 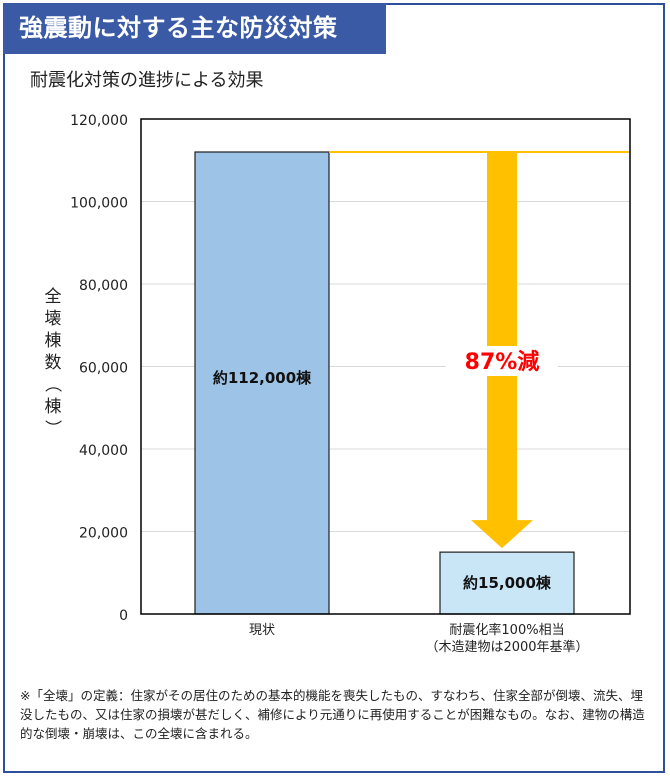 What do you see at coordinates (103, 451) in the screenshot?
I see `y-tick-label: 40,000` at bounding box center [103, 451].